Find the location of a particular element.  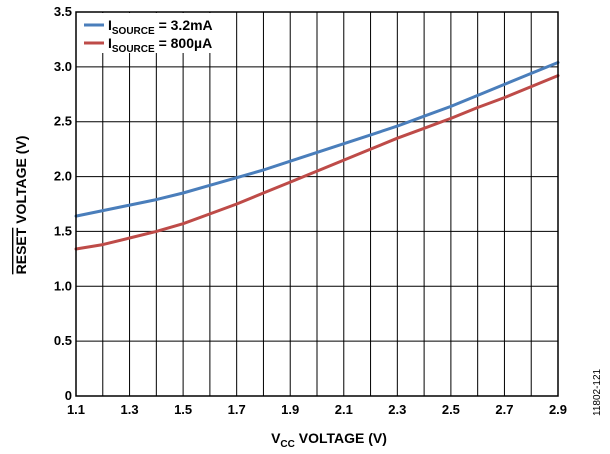

x-tick-label: 1.3 is located at coordinates (130, 409).